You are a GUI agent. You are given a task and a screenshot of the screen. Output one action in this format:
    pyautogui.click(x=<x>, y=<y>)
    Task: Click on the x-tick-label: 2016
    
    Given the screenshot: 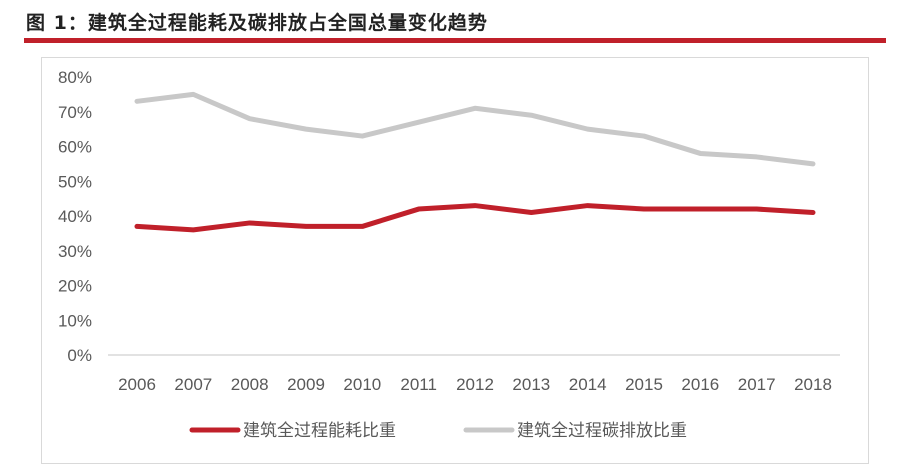 What is the action you would take?
    pyautogui.click(x=700, y=384)
    